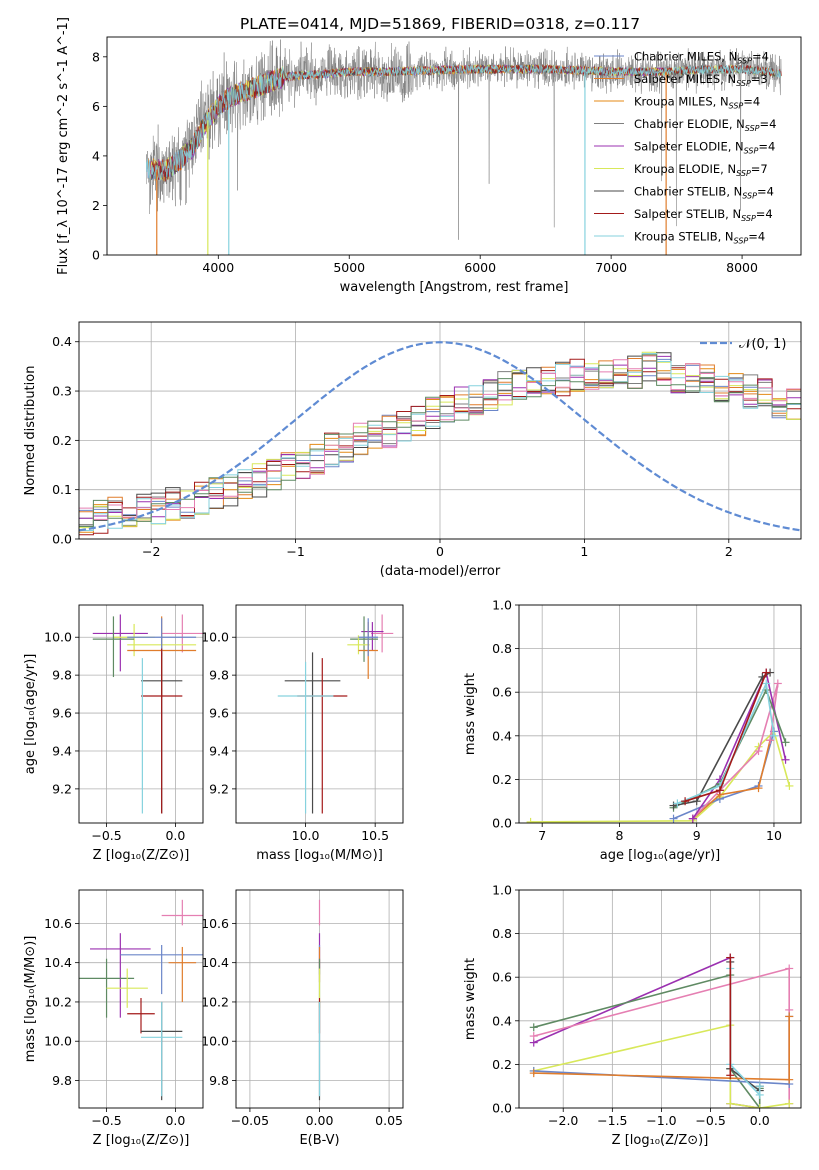  What do you see at coordinates (96, 56) in the screenshot?
I see `y-tick-label: 8` at bounding box center [96, 56].